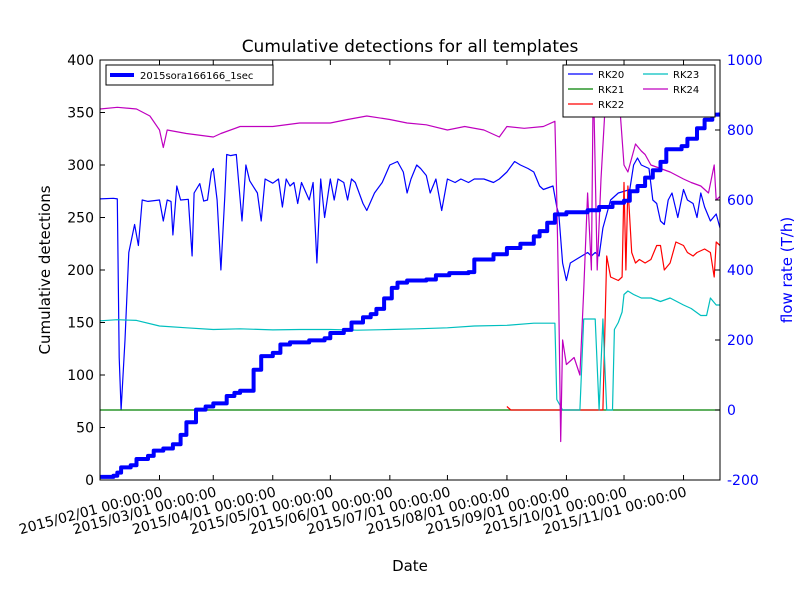  Describe the element at coordinates (740, 131) in the screenshot. I see `y-right-tick-label: 800` at that location.